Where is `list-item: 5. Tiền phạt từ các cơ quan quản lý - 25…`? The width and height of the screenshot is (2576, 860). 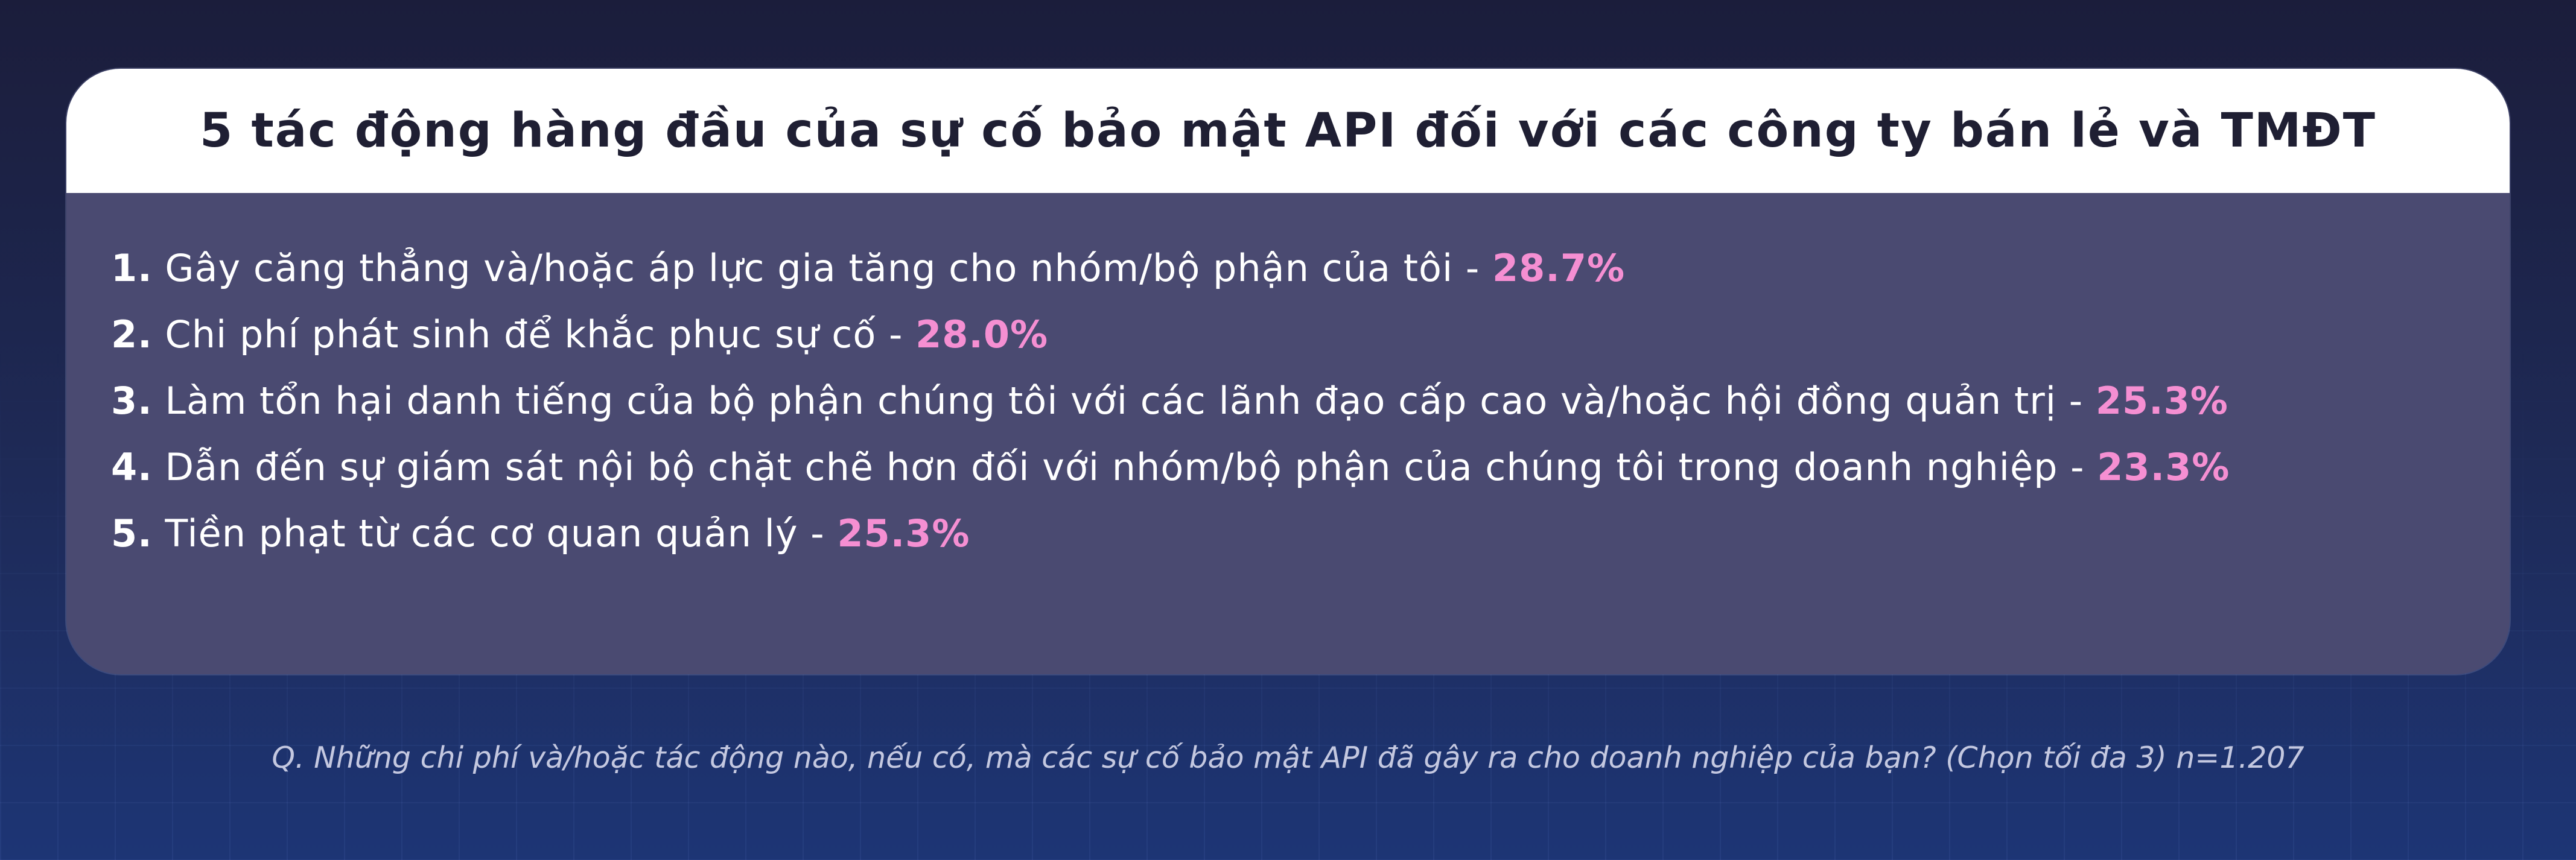
list-item: 5. Tiền phạt từ các cơ quan quản lý - 25… is located at coordinates (1289, 534).